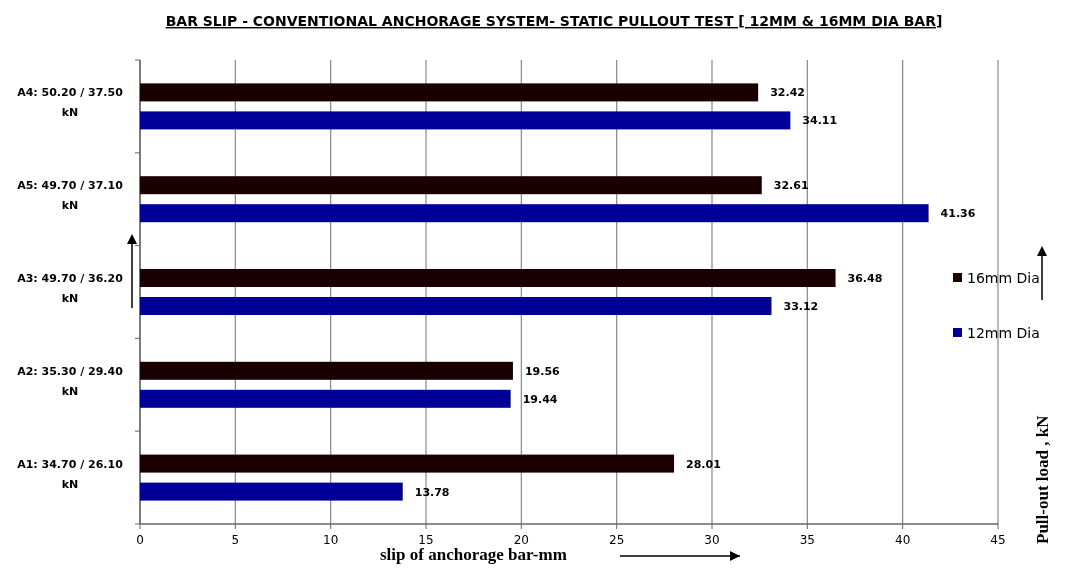 Image resolution: width=1068 pixels, height=572 pixels. Describe the element at coordinates (903, 540) in the screenshot. I see `x-tick-label: 40` at that location.